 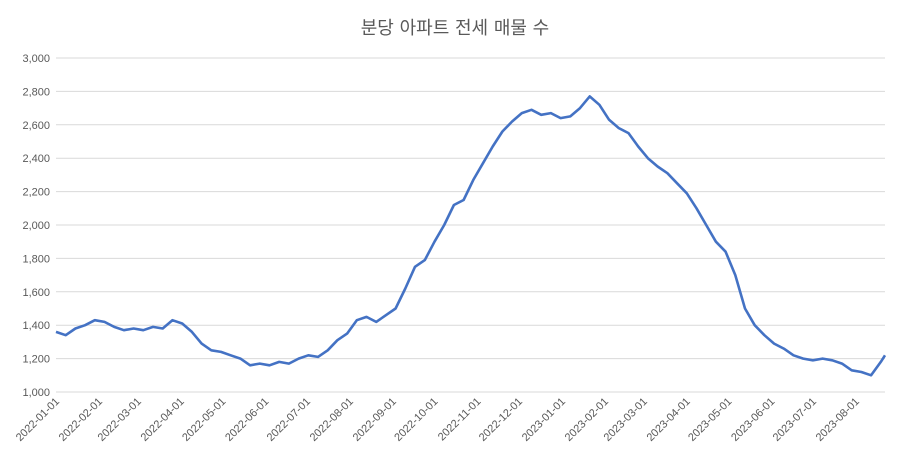 What do you see at coordinates (838, 420) in the screenshot?
I see `x-tick-label: 2023-08-01` at bounding box center [838, 420].